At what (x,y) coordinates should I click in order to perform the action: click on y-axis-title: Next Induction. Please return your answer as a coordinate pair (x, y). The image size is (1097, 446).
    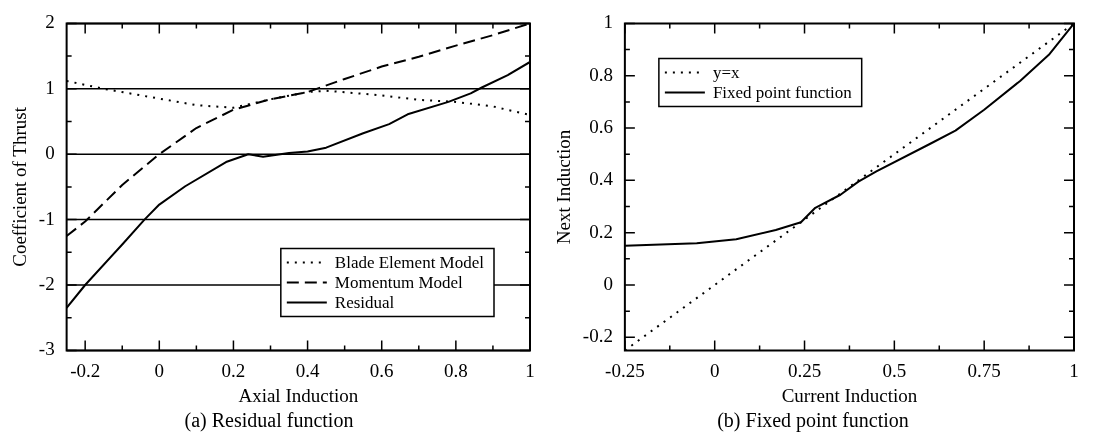
    Looking at the image, I should click on (564, 187).